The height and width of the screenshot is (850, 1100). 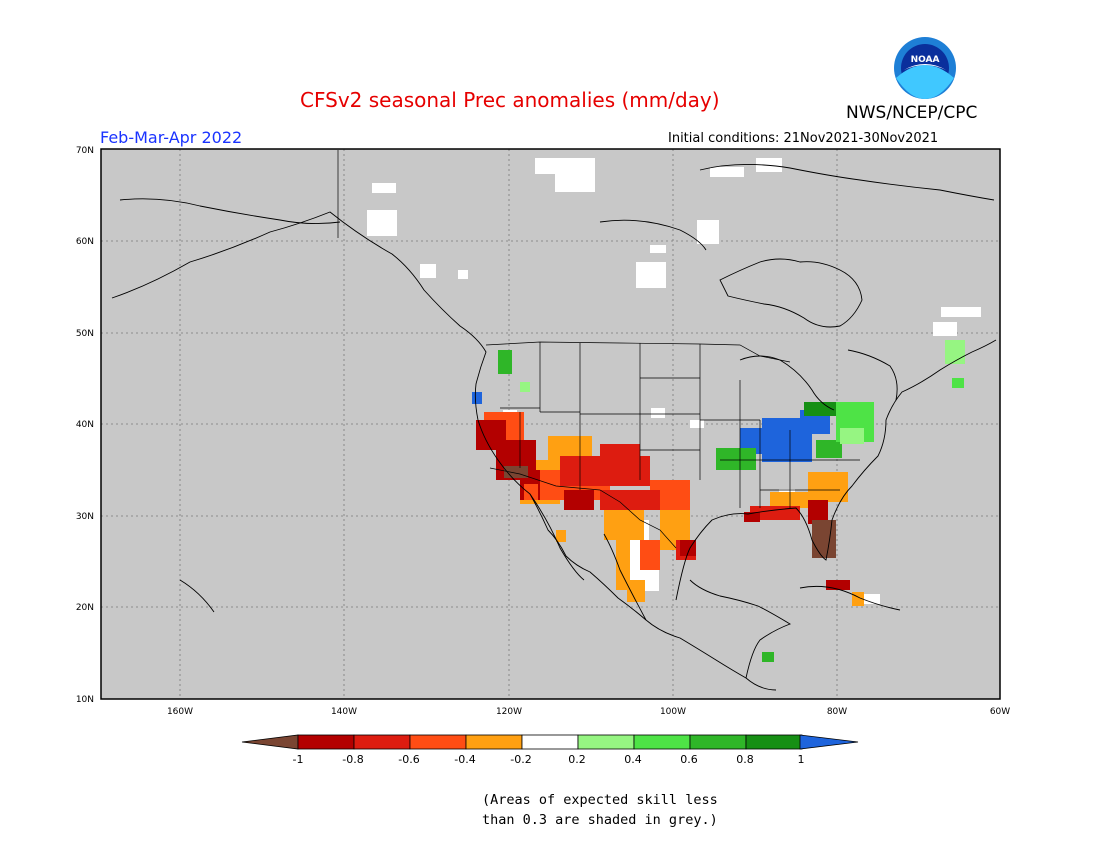 I want to click on colorbar-label: 0.8, so click(x=745, y=759).